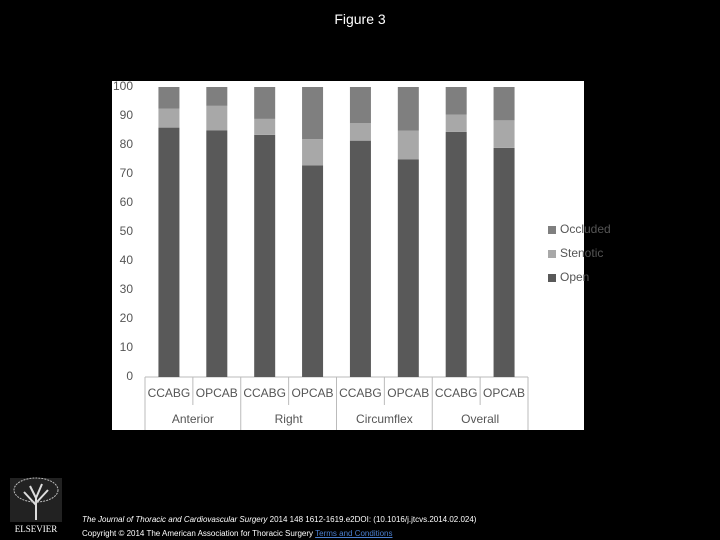 This screenshot has width=720, height=540. I want to click on terms-link: Terms and Conditions, so click(354, 533).